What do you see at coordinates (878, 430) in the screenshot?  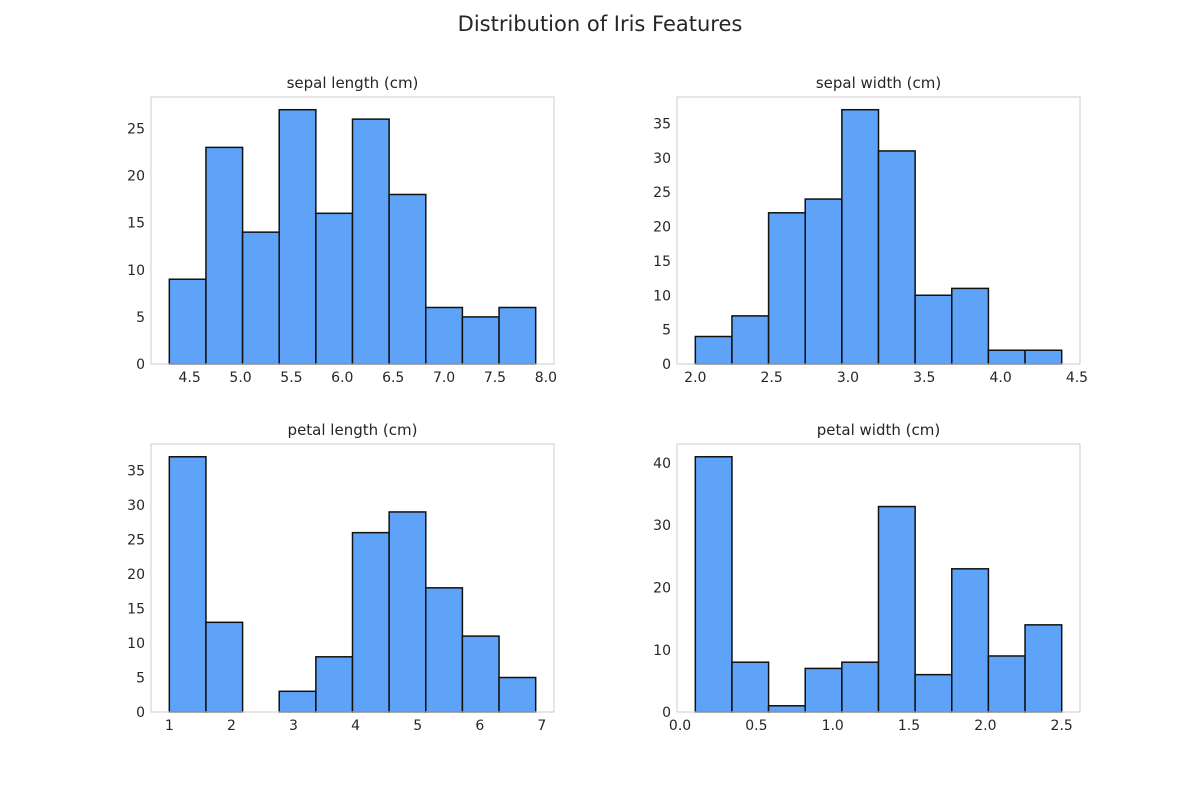 I see `panel-title: petal width (cm)` at bounding box center [878, 430].